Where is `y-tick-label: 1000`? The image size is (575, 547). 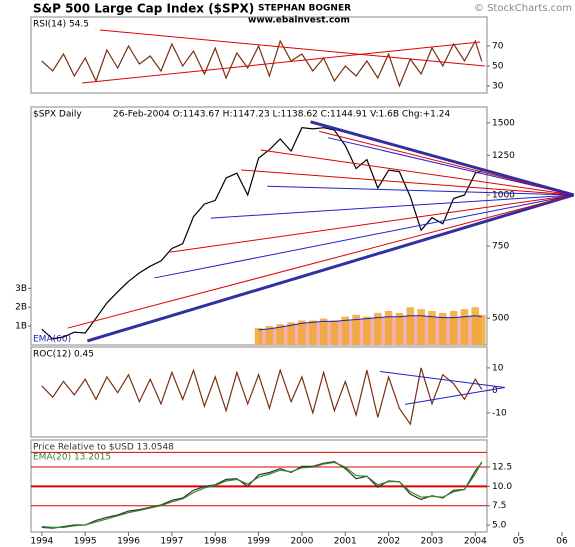
y-tick-label: 1000 is located at coordinates (503, 195).